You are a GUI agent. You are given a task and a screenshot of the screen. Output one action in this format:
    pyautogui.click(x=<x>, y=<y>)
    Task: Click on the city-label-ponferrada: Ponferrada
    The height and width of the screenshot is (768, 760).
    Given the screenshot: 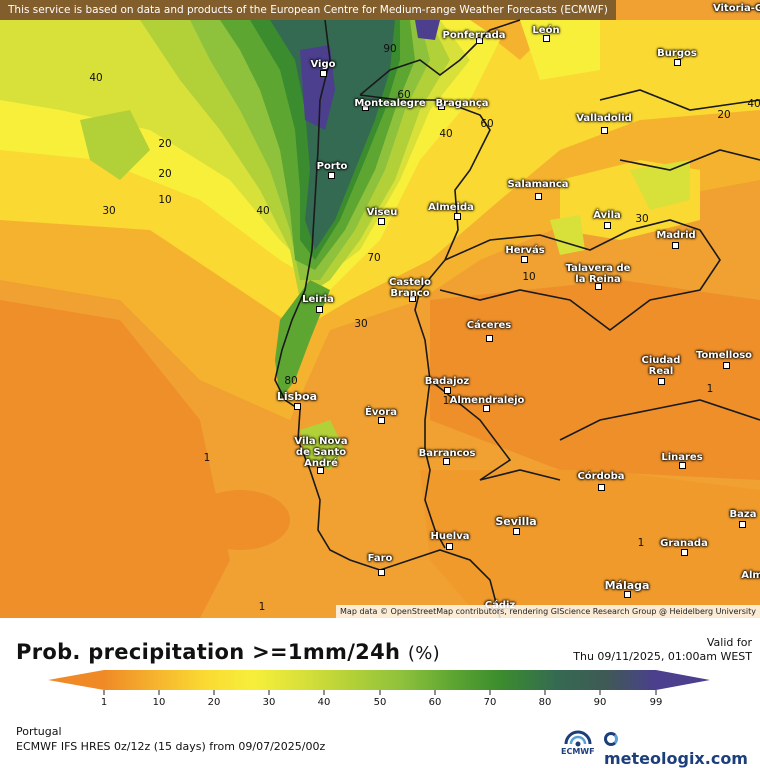 What is the action you would take?
    pyautogui.click(x=474, y=35)
    